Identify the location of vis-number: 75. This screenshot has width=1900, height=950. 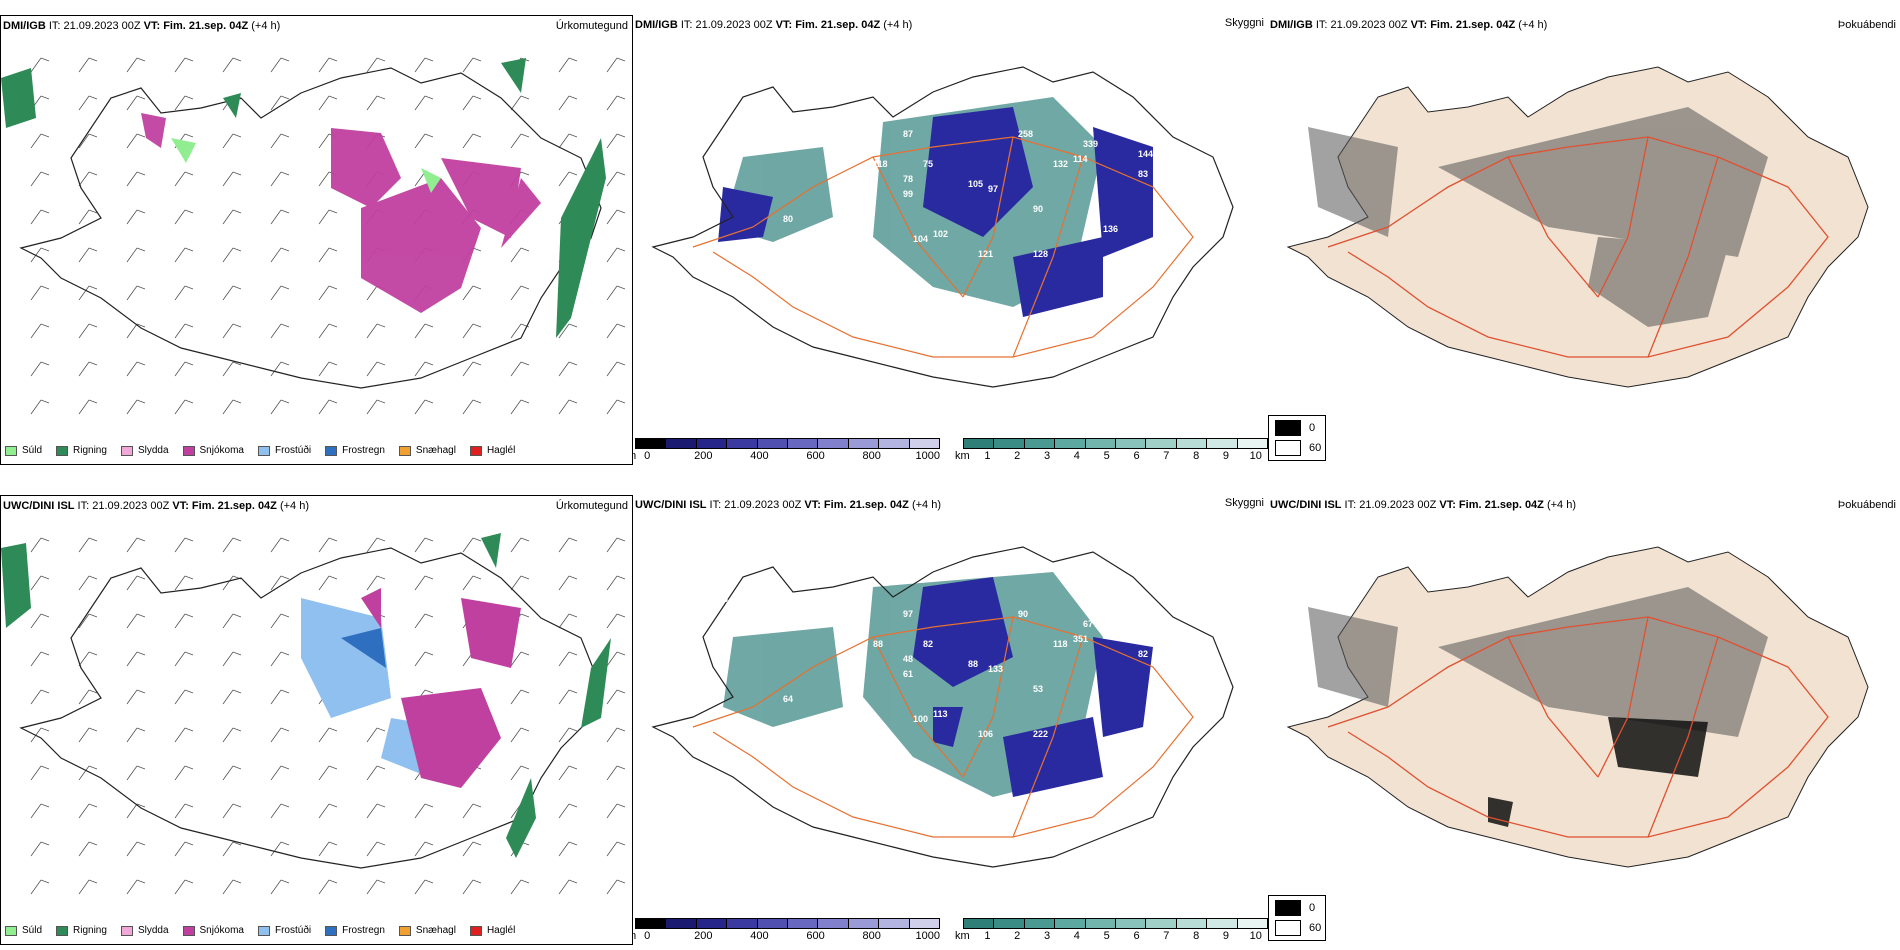
(928, 164).